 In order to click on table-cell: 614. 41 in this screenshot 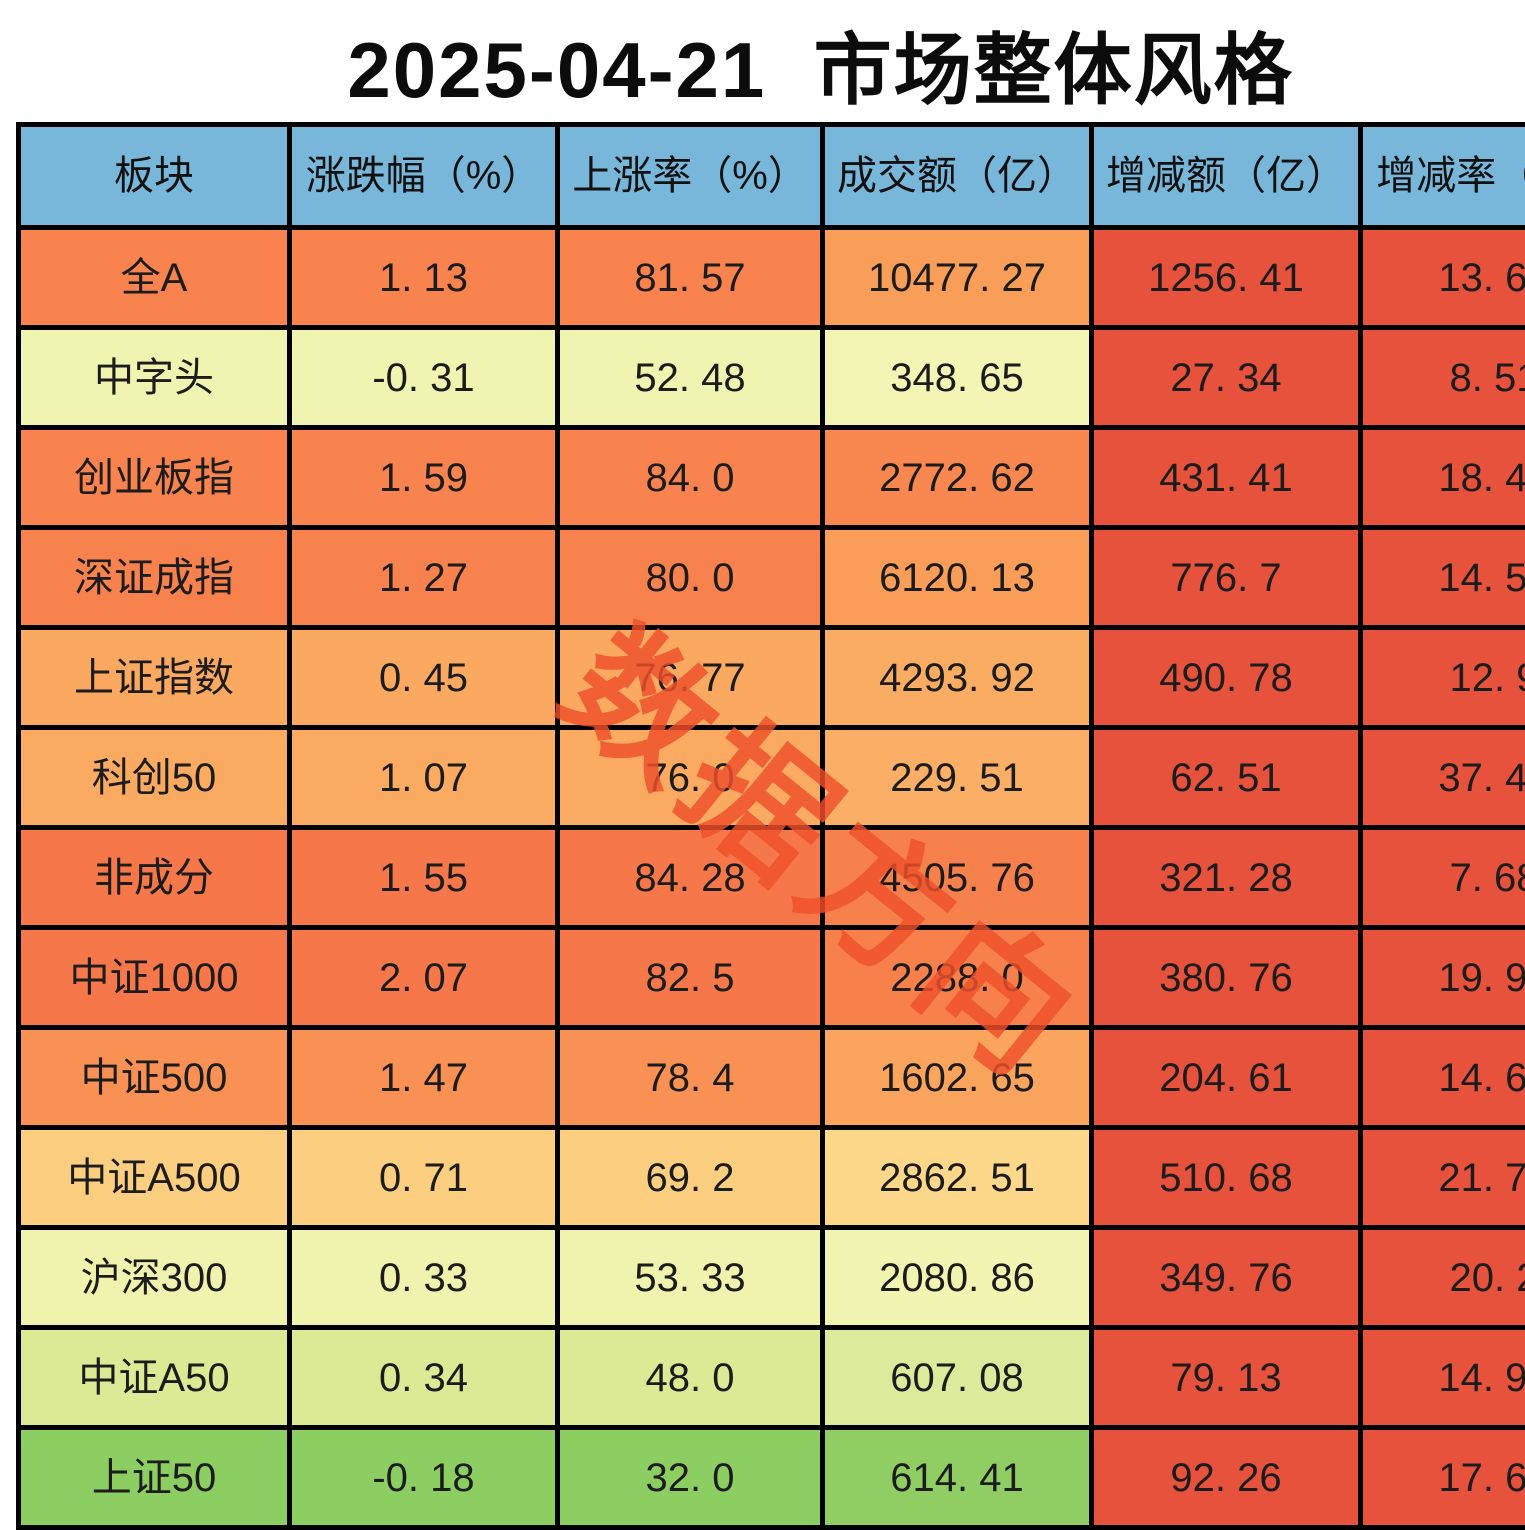, I will do `click(957, 1477)`.